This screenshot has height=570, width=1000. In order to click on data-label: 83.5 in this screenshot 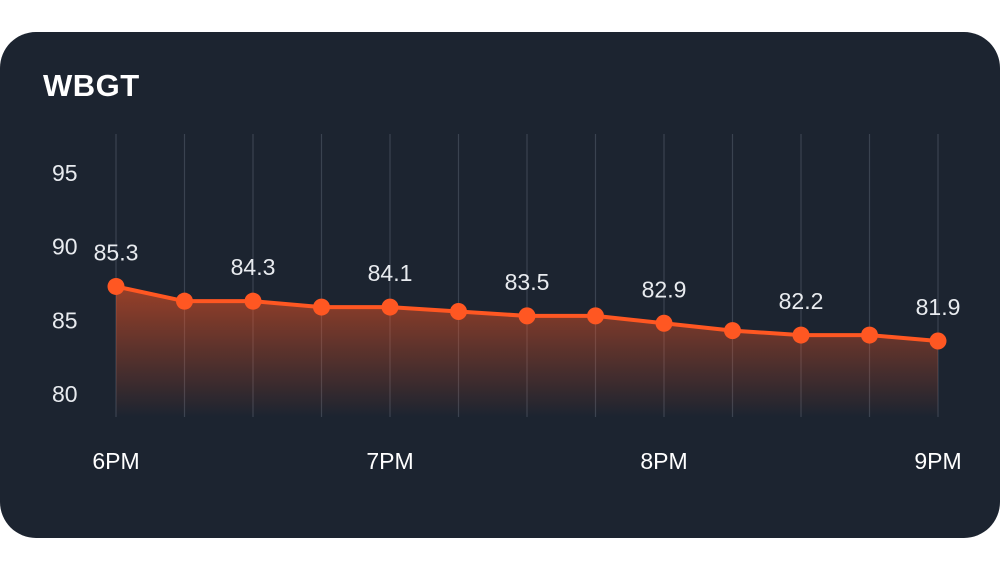, I will do `click(527, 282)`.